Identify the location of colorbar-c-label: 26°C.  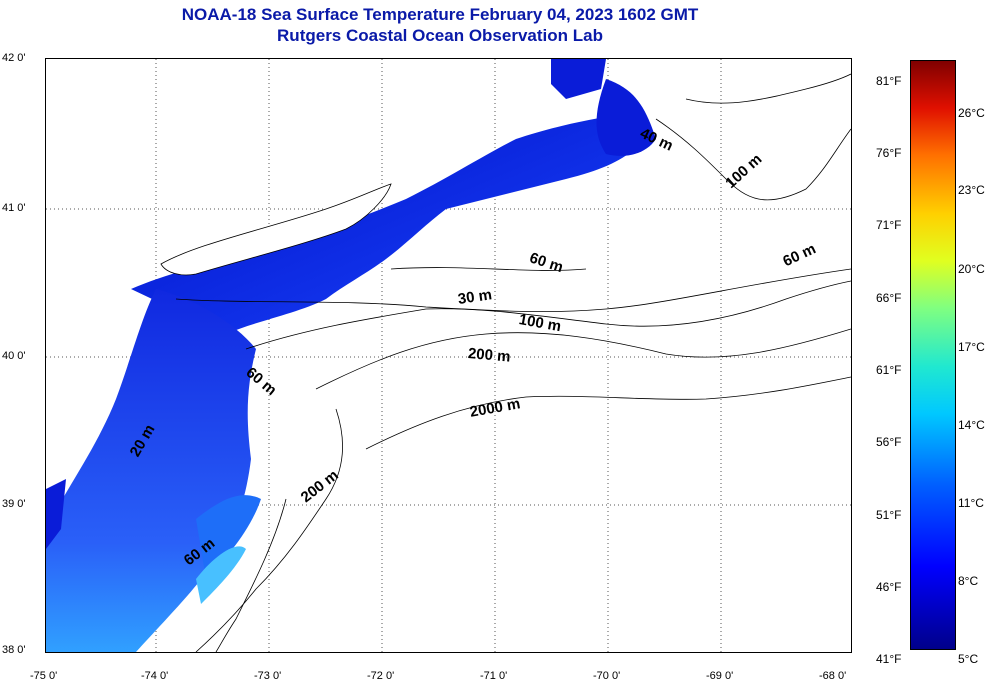
(971, 113).